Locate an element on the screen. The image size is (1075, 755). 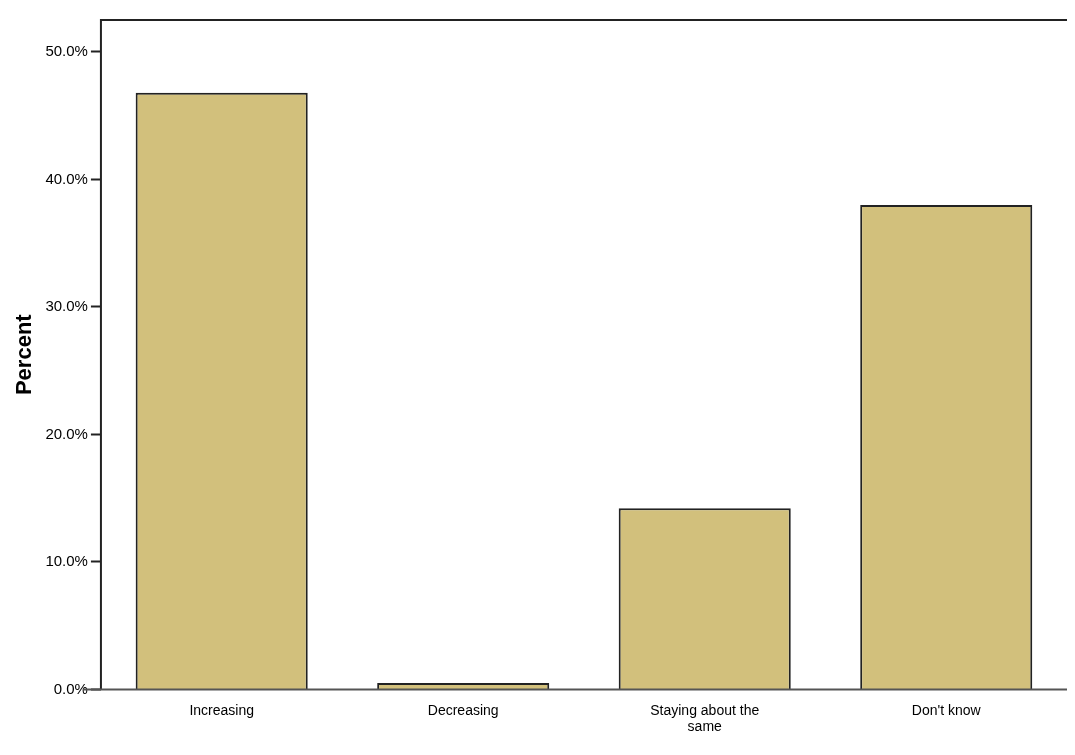
y-tick-label: 50.0% is located at coordinates (66, 51).